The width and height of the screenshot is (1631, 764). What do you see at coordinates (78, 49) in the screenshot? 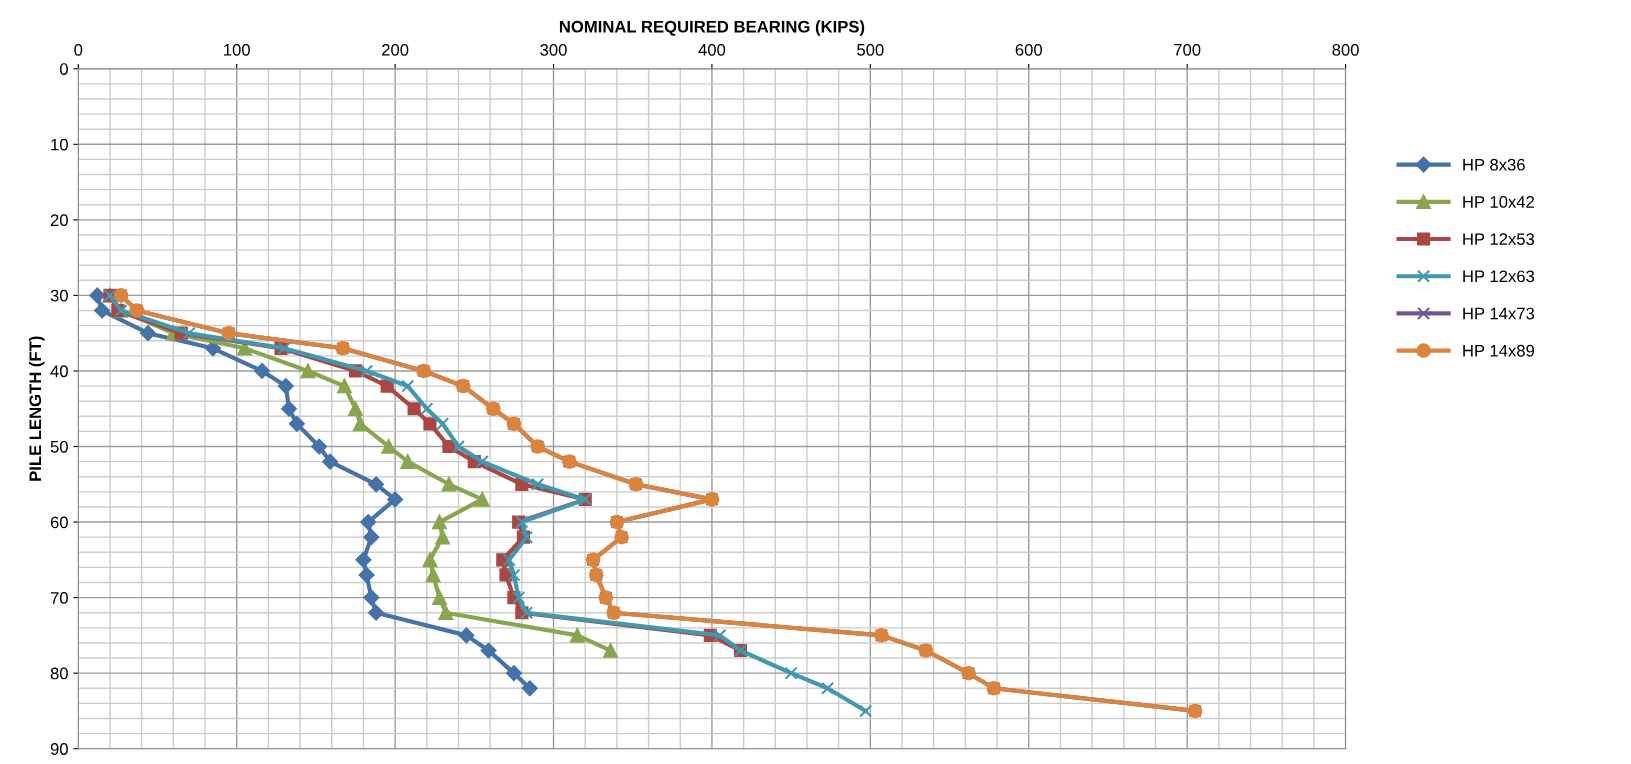
I see `x-tick-label: 0` at bounding box center [78, 49].